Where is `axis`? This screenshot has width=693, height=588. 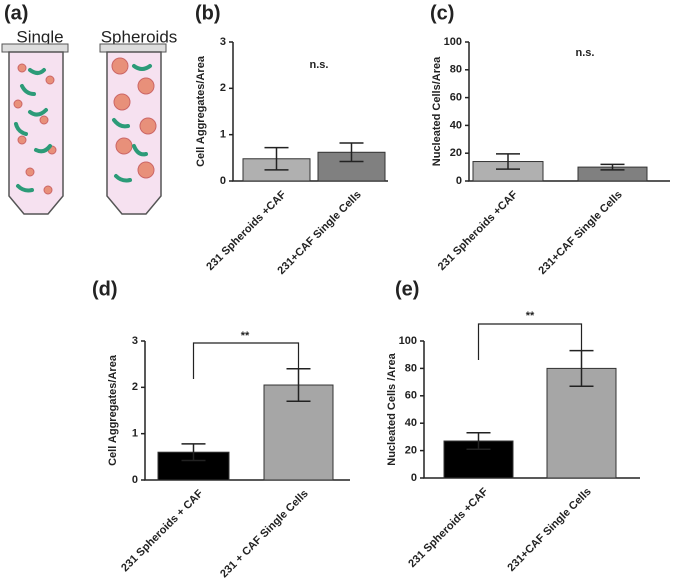
axis is located at coordinates (569, 112).